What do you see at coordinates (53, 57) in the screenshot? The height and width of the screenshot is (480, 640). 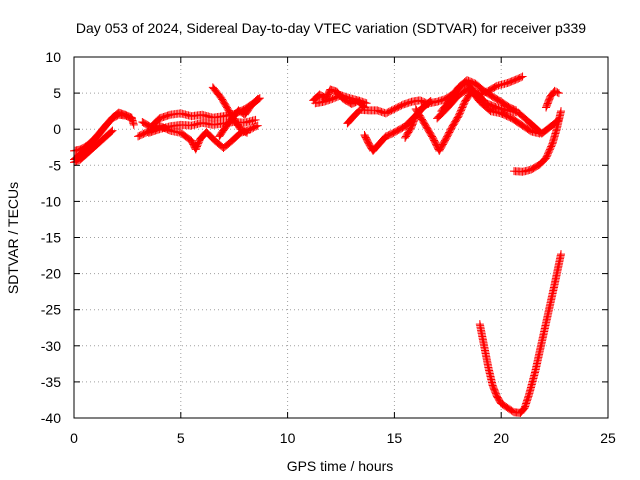 I see `y-tick-label: 10` at bounding box center [53, 57].